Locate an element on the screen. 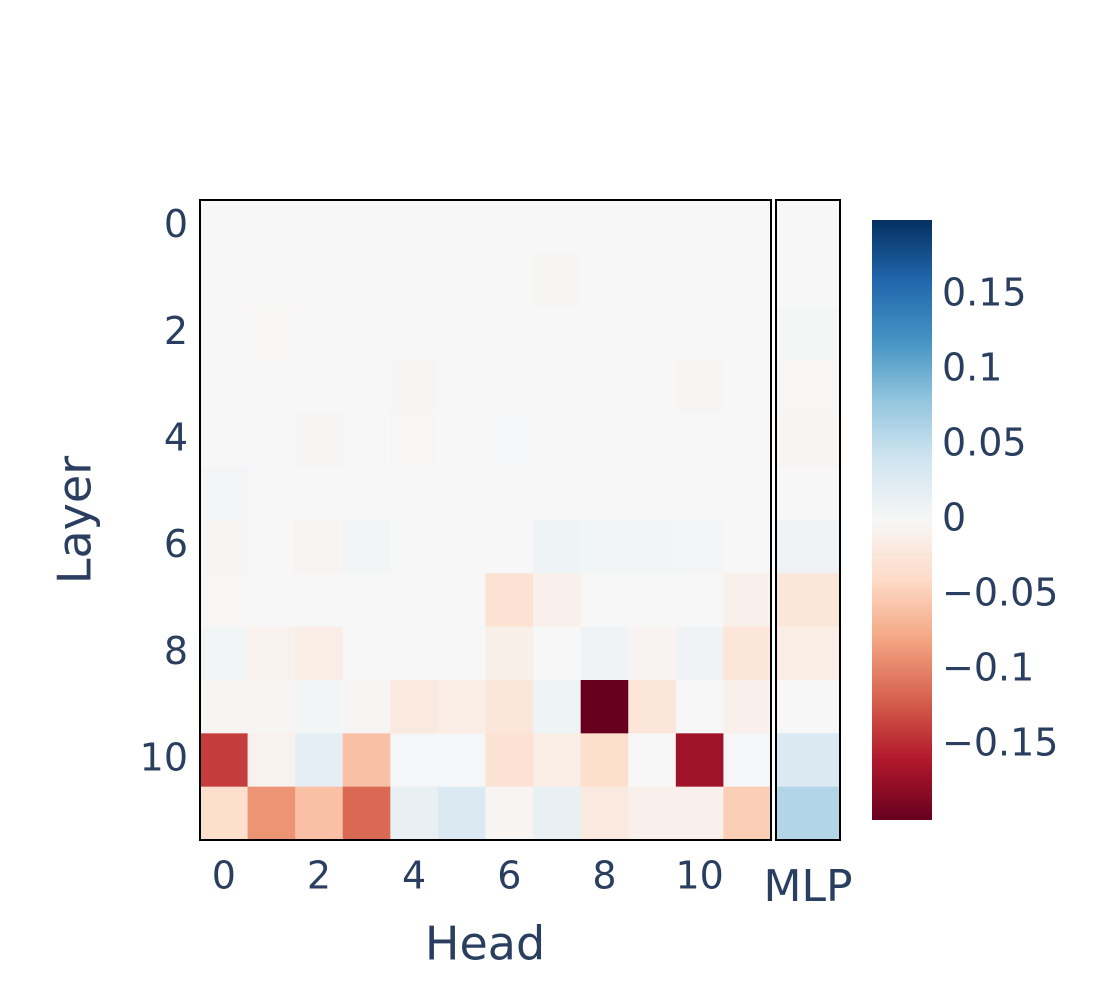  colorbar-tick-label: 0.15 is located at coordinates (984, 293).